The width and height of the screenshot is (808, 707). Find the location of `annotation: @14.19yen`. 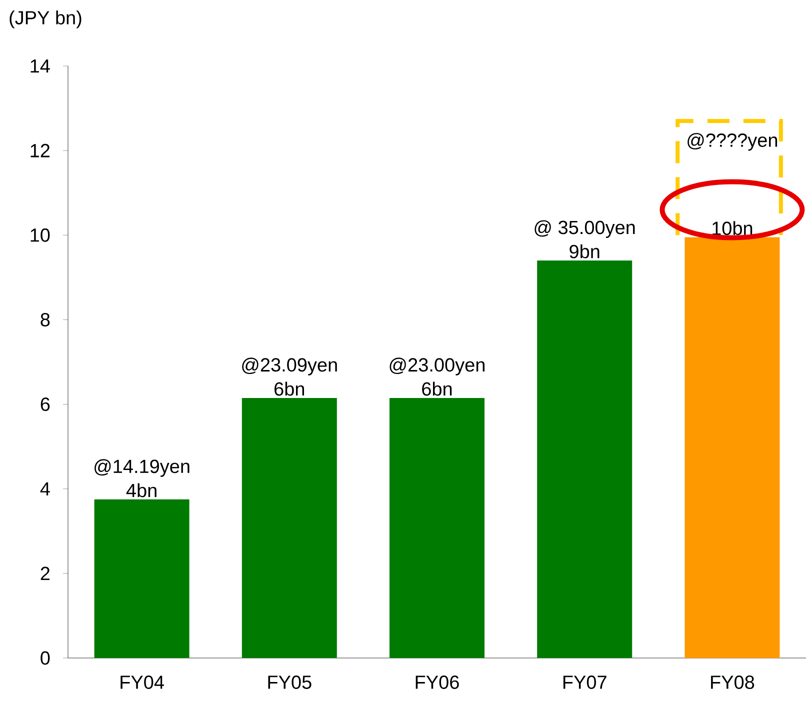

annotation: @14.19yen is located at coordinates (142, 468).